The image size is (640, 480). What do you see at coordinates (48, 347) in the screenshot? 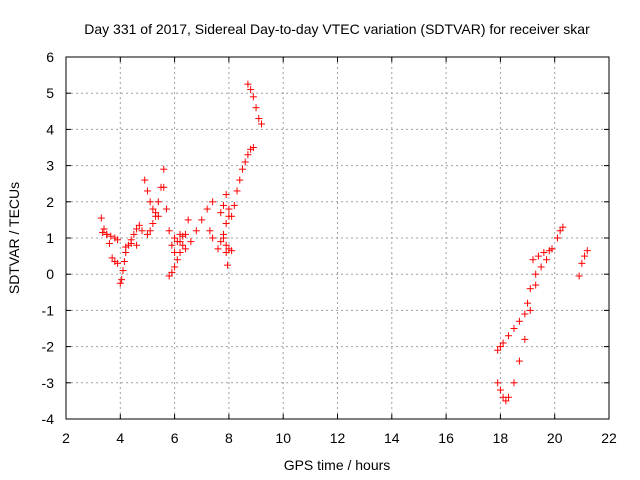
I see `y-tick-label: -2` at bounding box center [48, 347].